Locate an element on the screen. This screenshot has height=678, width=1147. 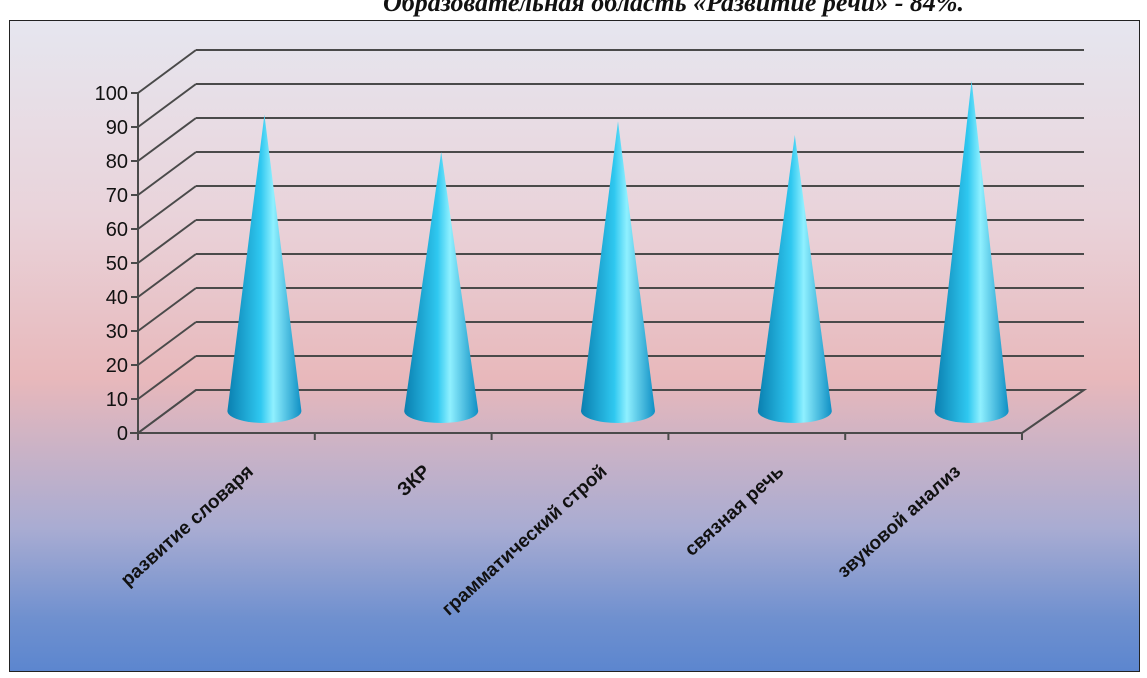
category-label: развитие словаря is located at coordinates (187, 526).